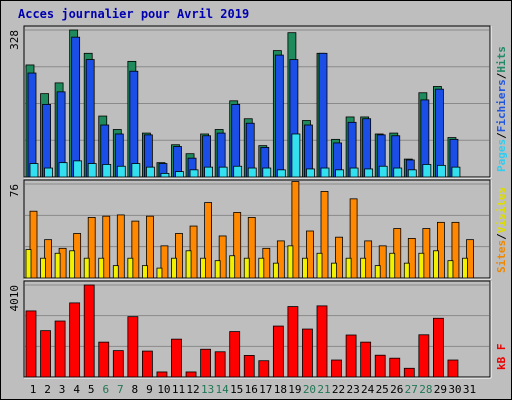  Describe the element at coordinates (501, 105) in the screenshot. I see `legend-entry: Fichiers` at that location.